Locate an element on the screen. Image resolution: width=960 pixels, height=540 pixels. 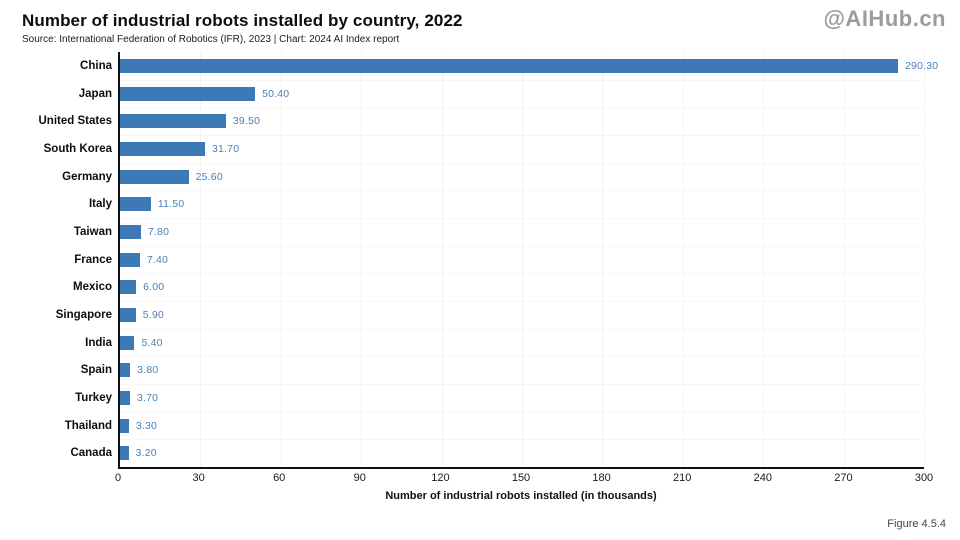
bar-row: Mexico 6.00 is located at coordinates (498, 287).